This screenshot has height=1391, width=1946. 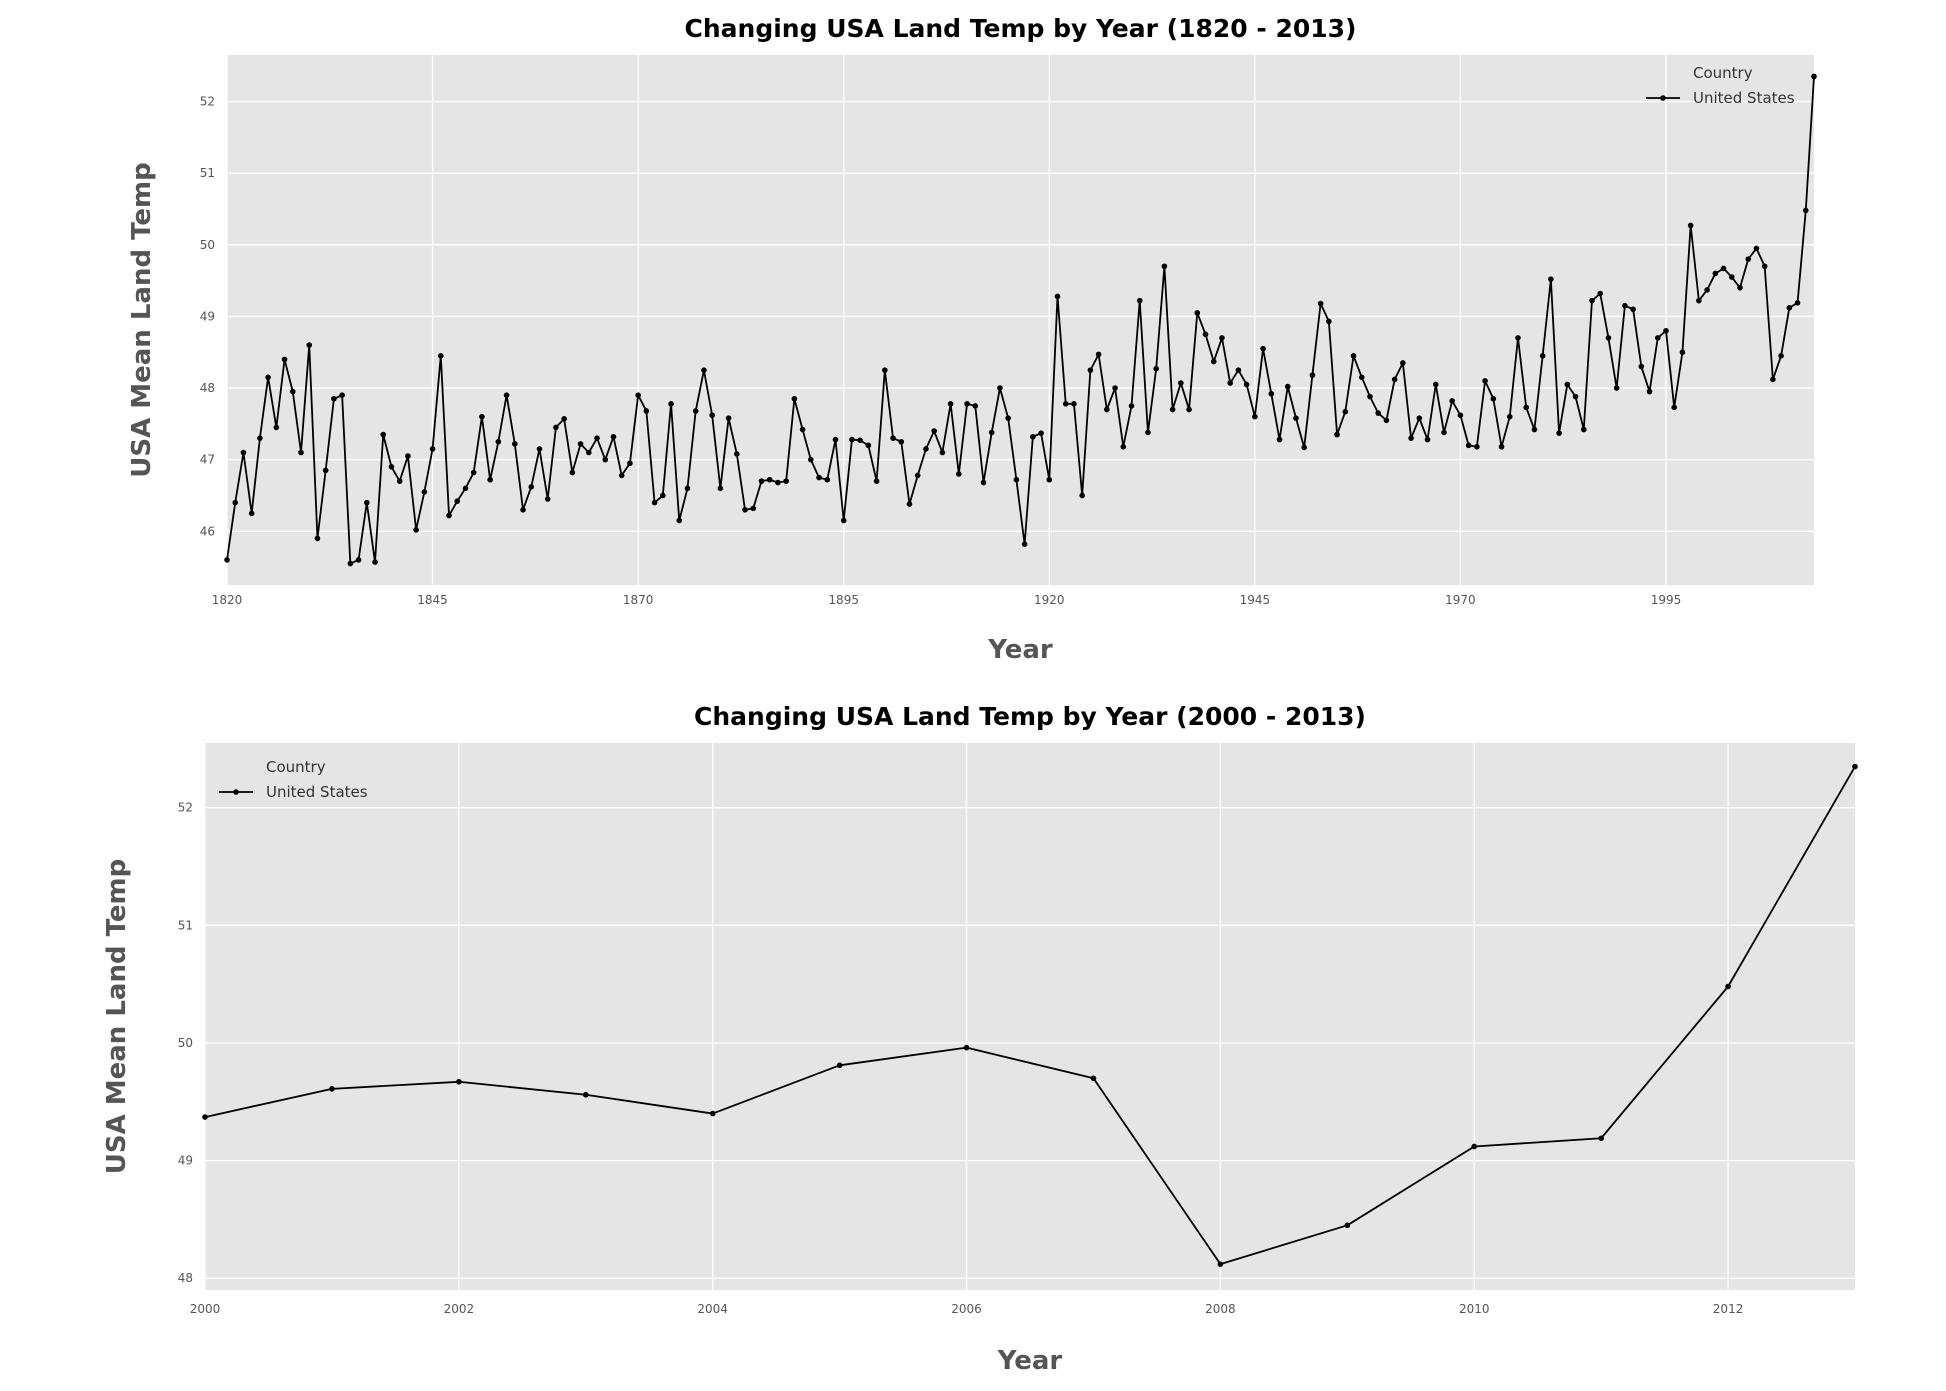 What do you see at coordinates (843, 600) in the screenshot?
I see `x-tick-label: 1895` at bounding box center [843, 600].